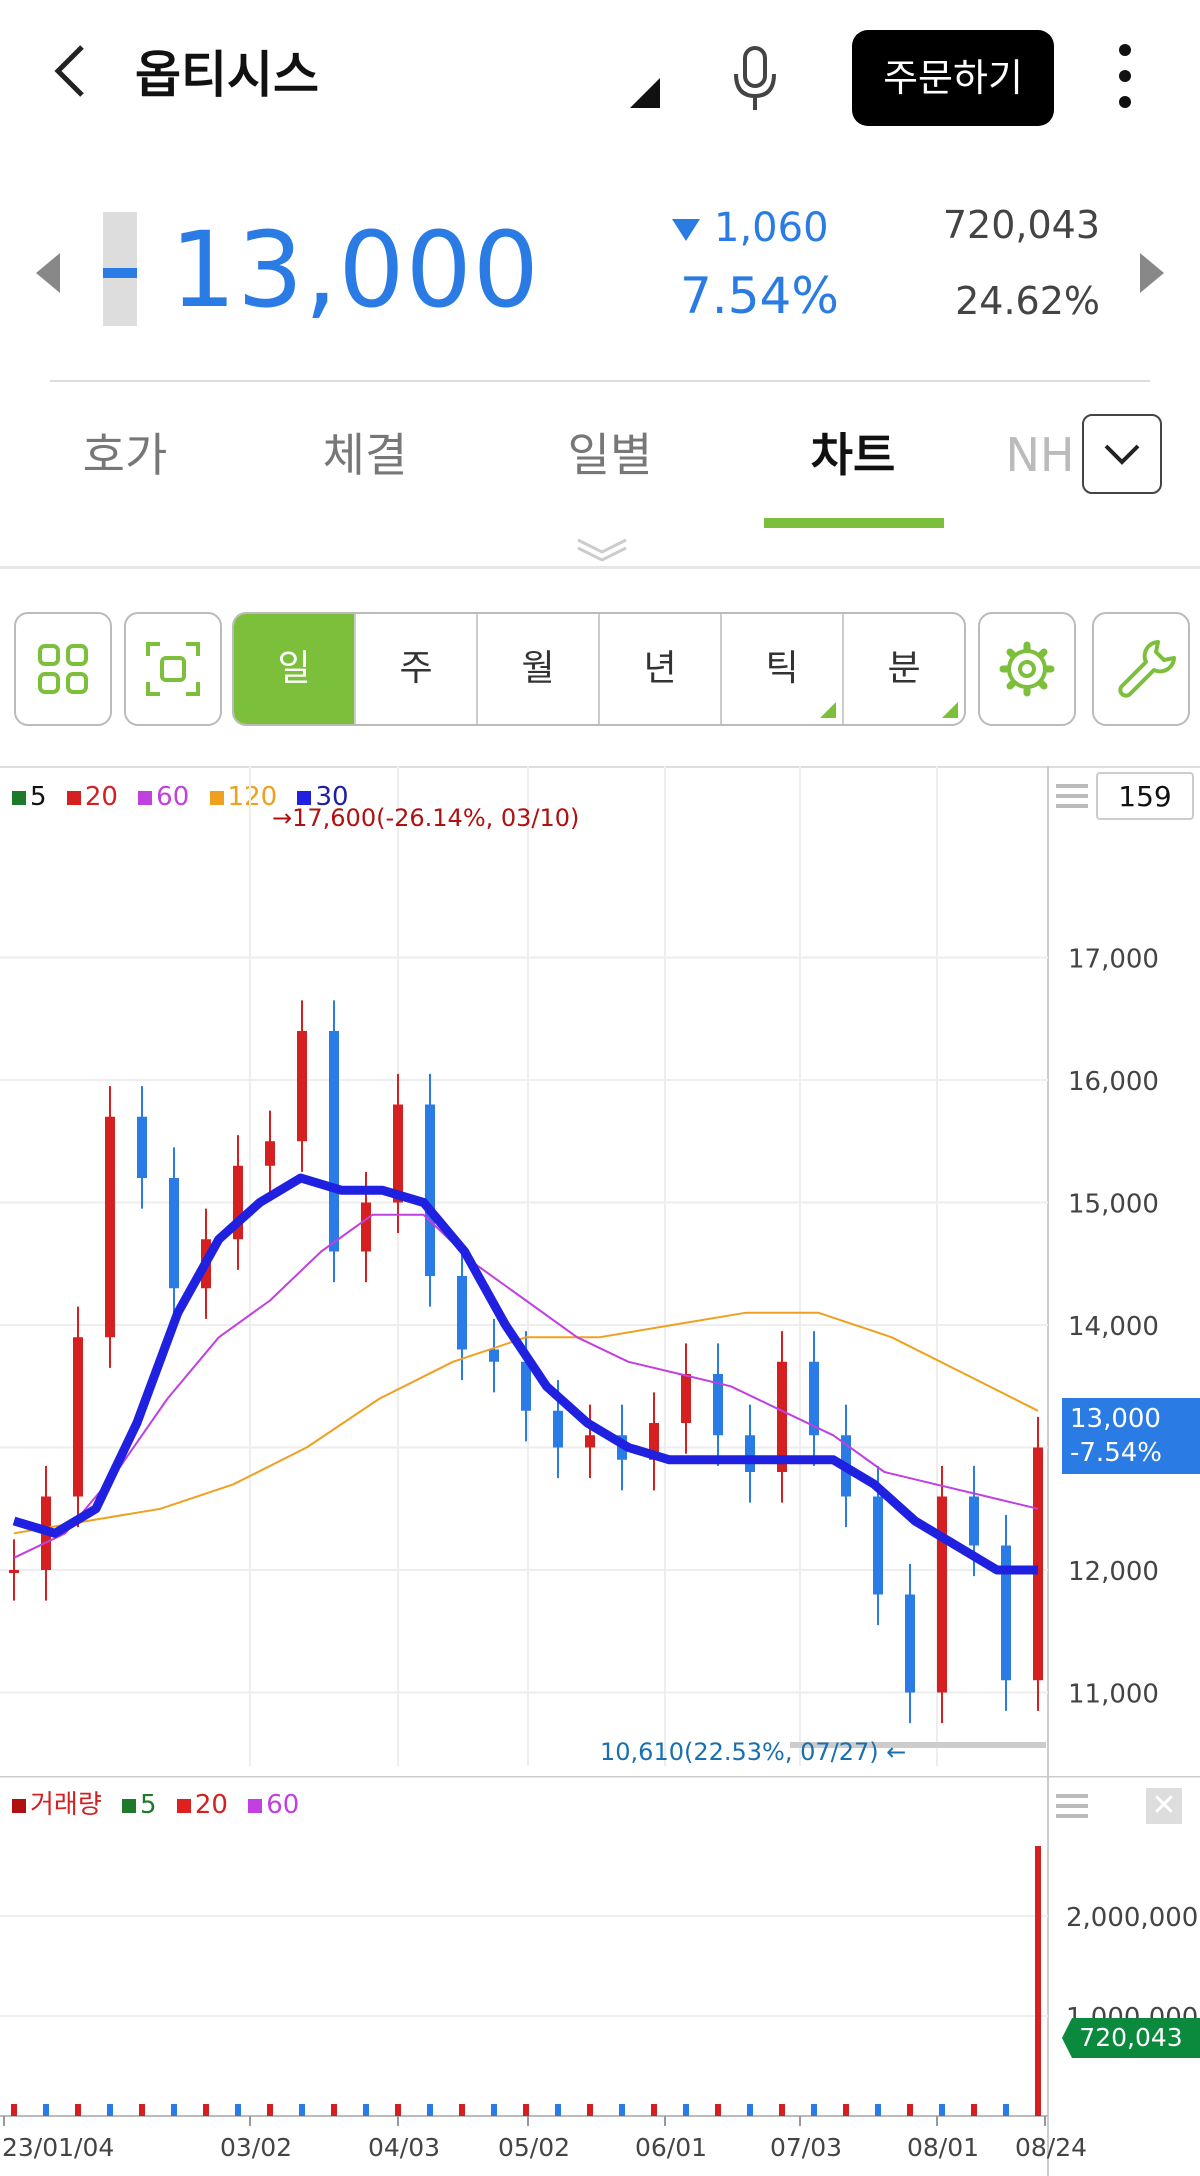  I want to click on low-annotation: 10,610(22.53%, 07/27) ←, so click(753, 1752).